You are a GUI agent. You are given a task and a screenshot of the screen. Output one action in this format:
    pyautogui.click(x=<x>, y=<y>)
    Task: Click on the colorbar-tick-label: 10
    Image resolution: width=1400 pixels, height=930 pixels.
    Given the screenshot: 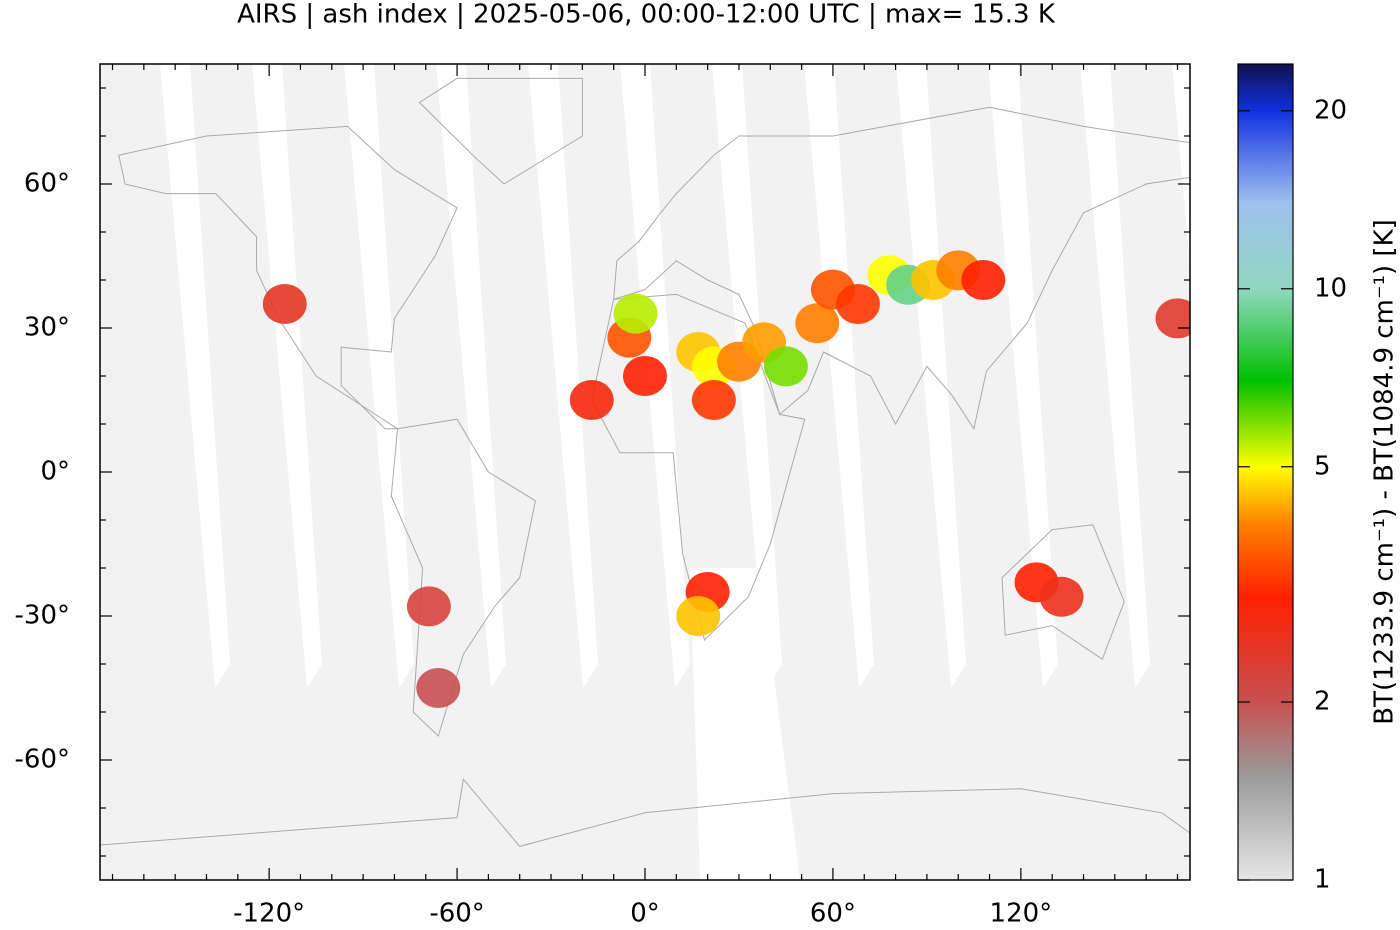 What is the action you would take?
    pyautogui.click(x=1330, y=288)
    